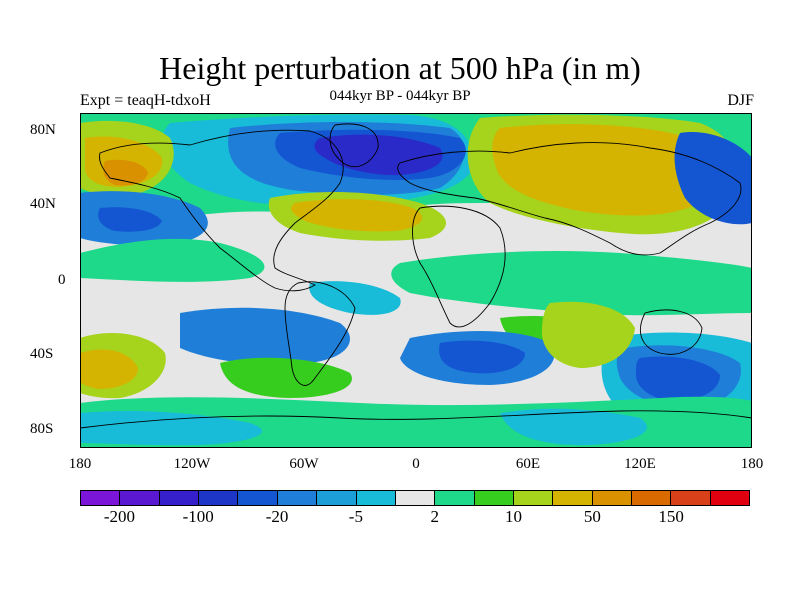  Describe the element at coordinates (320, 333) in the screenshot. I see `coastline-south-america` at that location.